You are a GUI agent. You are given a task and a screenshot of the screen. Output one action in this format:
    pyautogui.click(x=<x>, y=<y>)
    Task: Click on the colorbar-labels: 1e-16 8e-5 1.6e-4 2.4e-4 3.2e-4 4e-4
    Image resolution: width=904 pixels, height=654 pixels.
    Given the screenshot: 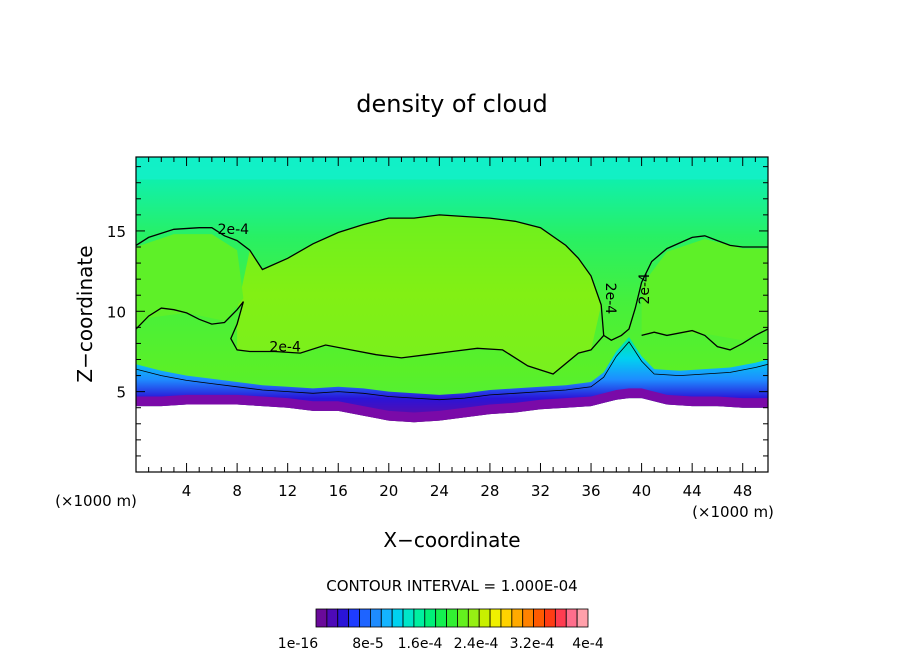 What is the action you would take?
    pyautogui.click(x=441, y=644)
    